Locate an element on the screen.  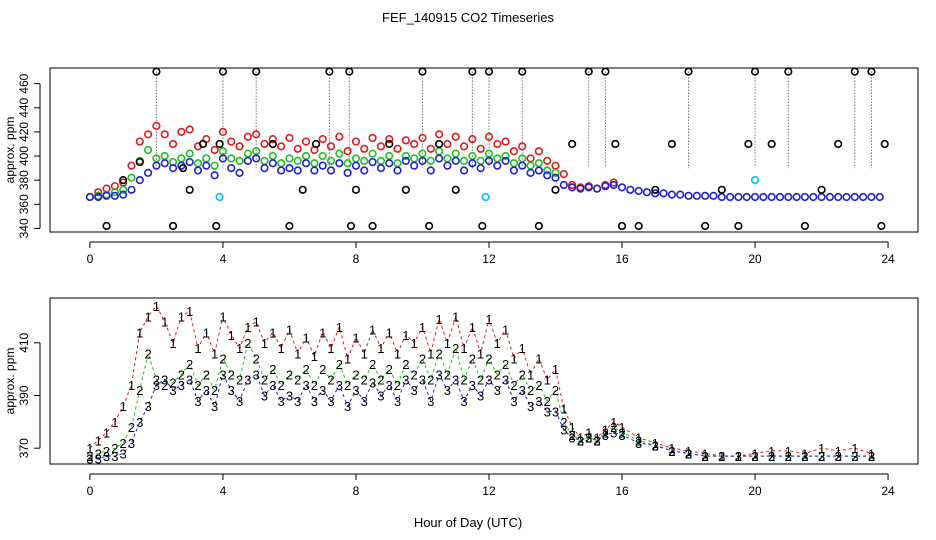
x-axis-label: Hour of Day (UTC) is located at coordinates (468, 522).